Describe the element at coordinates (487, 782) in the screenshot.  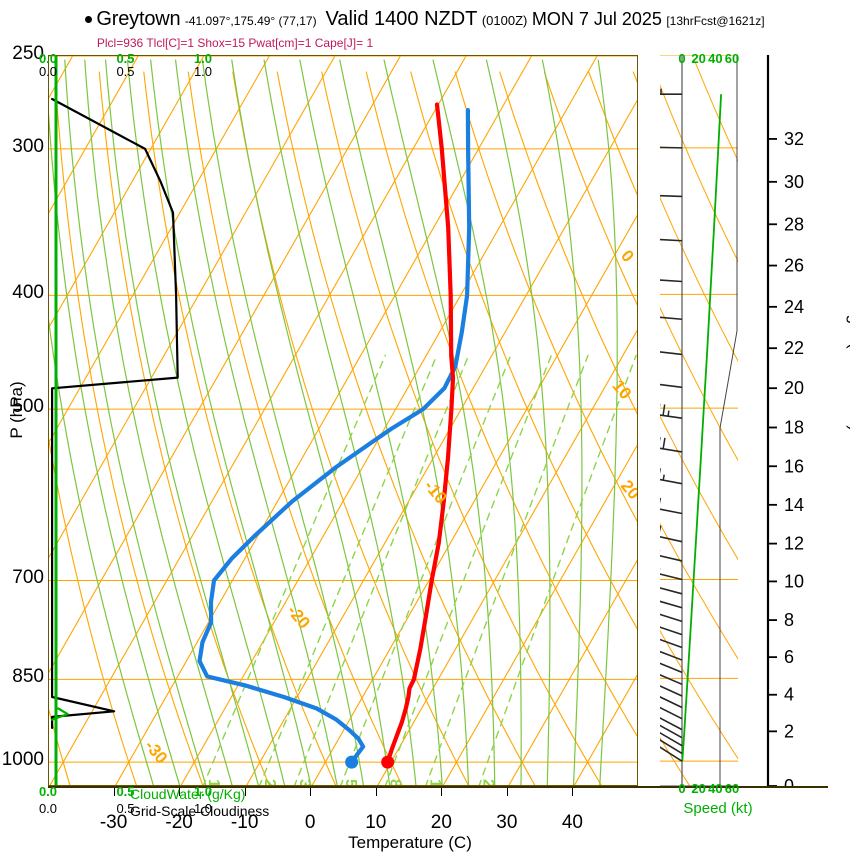
I see `mixing-ratio-value-label: 20` at that location.